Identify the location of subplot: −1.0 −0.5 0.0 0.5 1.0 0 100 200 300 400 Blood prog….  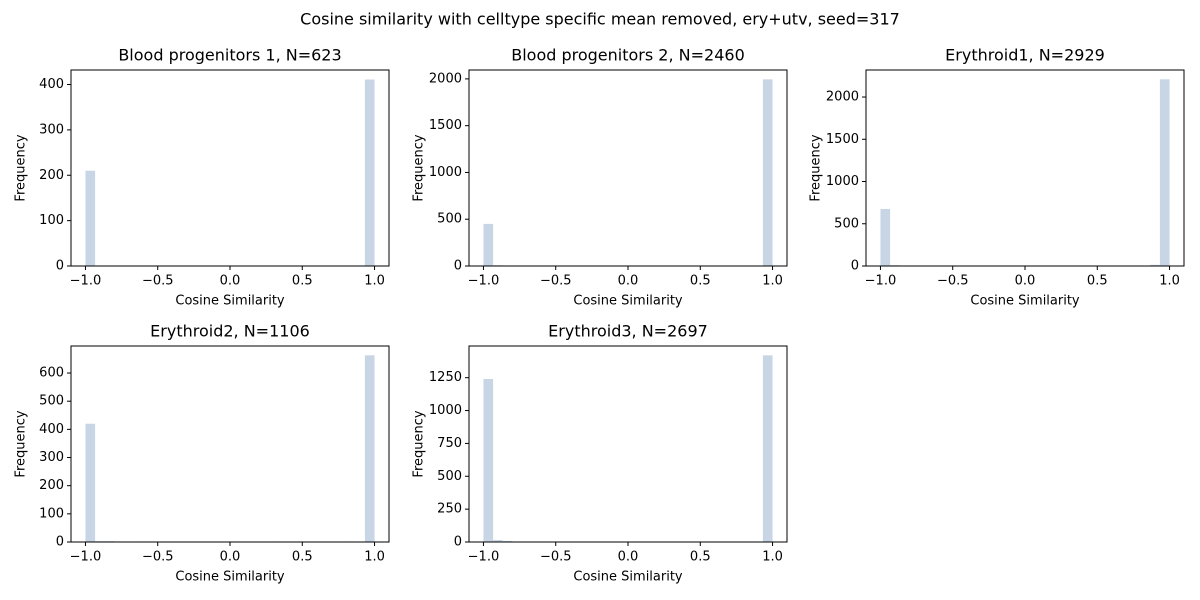
(202, 177).